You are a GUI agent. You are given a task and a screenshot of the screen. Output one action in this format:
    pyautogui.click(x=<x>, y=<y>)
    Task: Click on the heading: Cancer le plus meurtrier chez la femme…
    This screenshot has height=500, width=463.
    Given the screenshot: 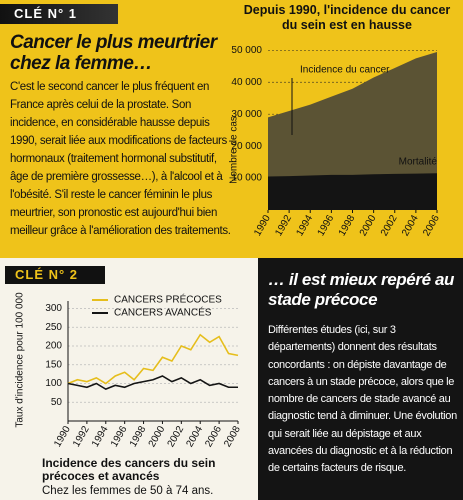 What is the action you would take?
    pyautogui.click(x=113, y=53)
    